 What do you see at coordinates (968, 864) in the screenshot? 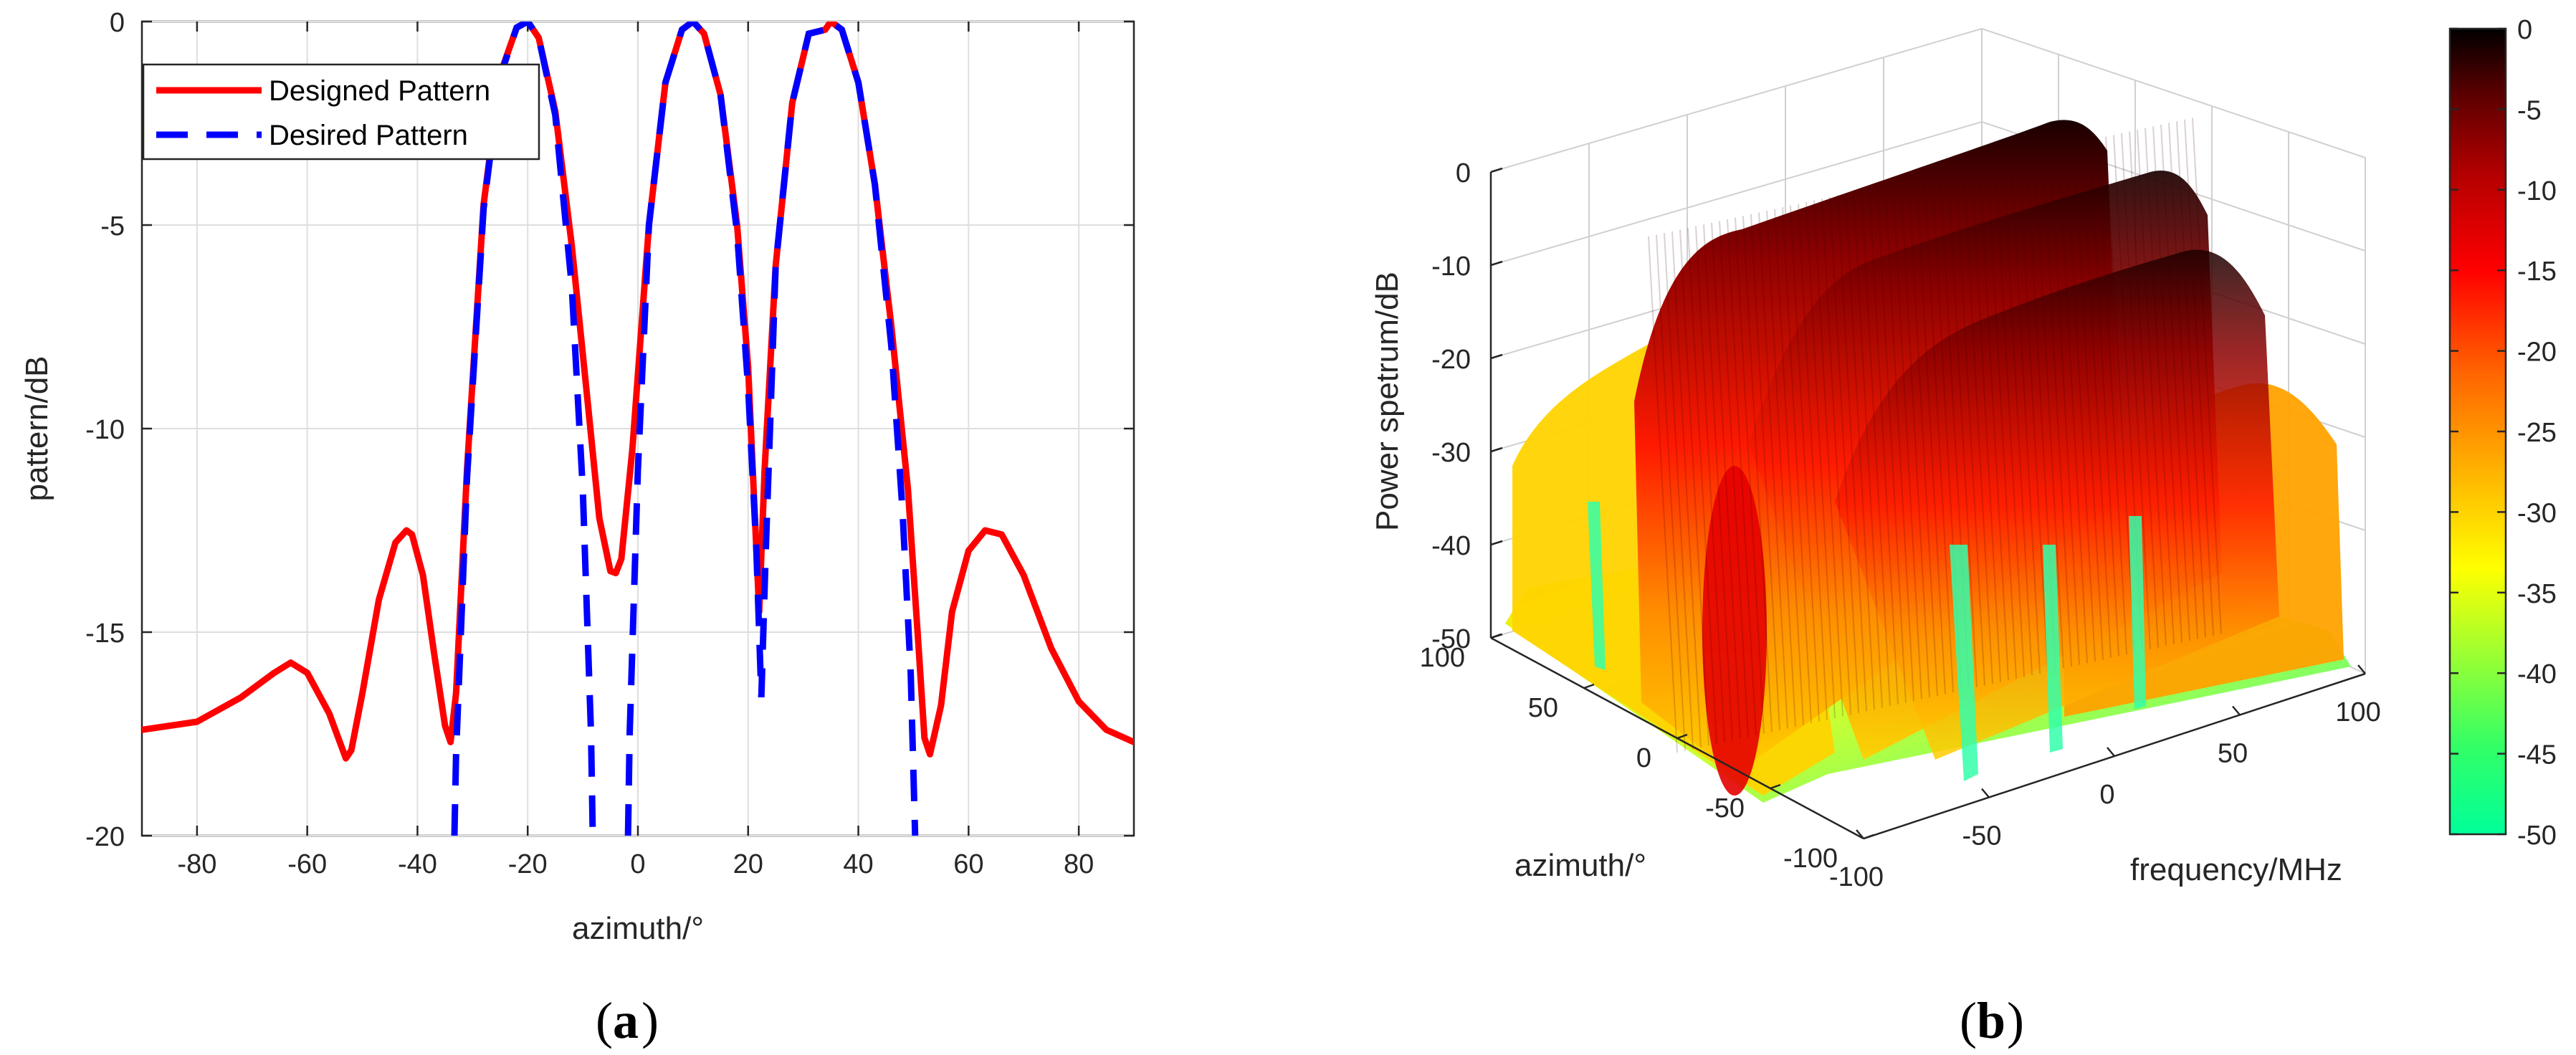
I see `x-tick-label: 60` at bounding box center [968, 864].